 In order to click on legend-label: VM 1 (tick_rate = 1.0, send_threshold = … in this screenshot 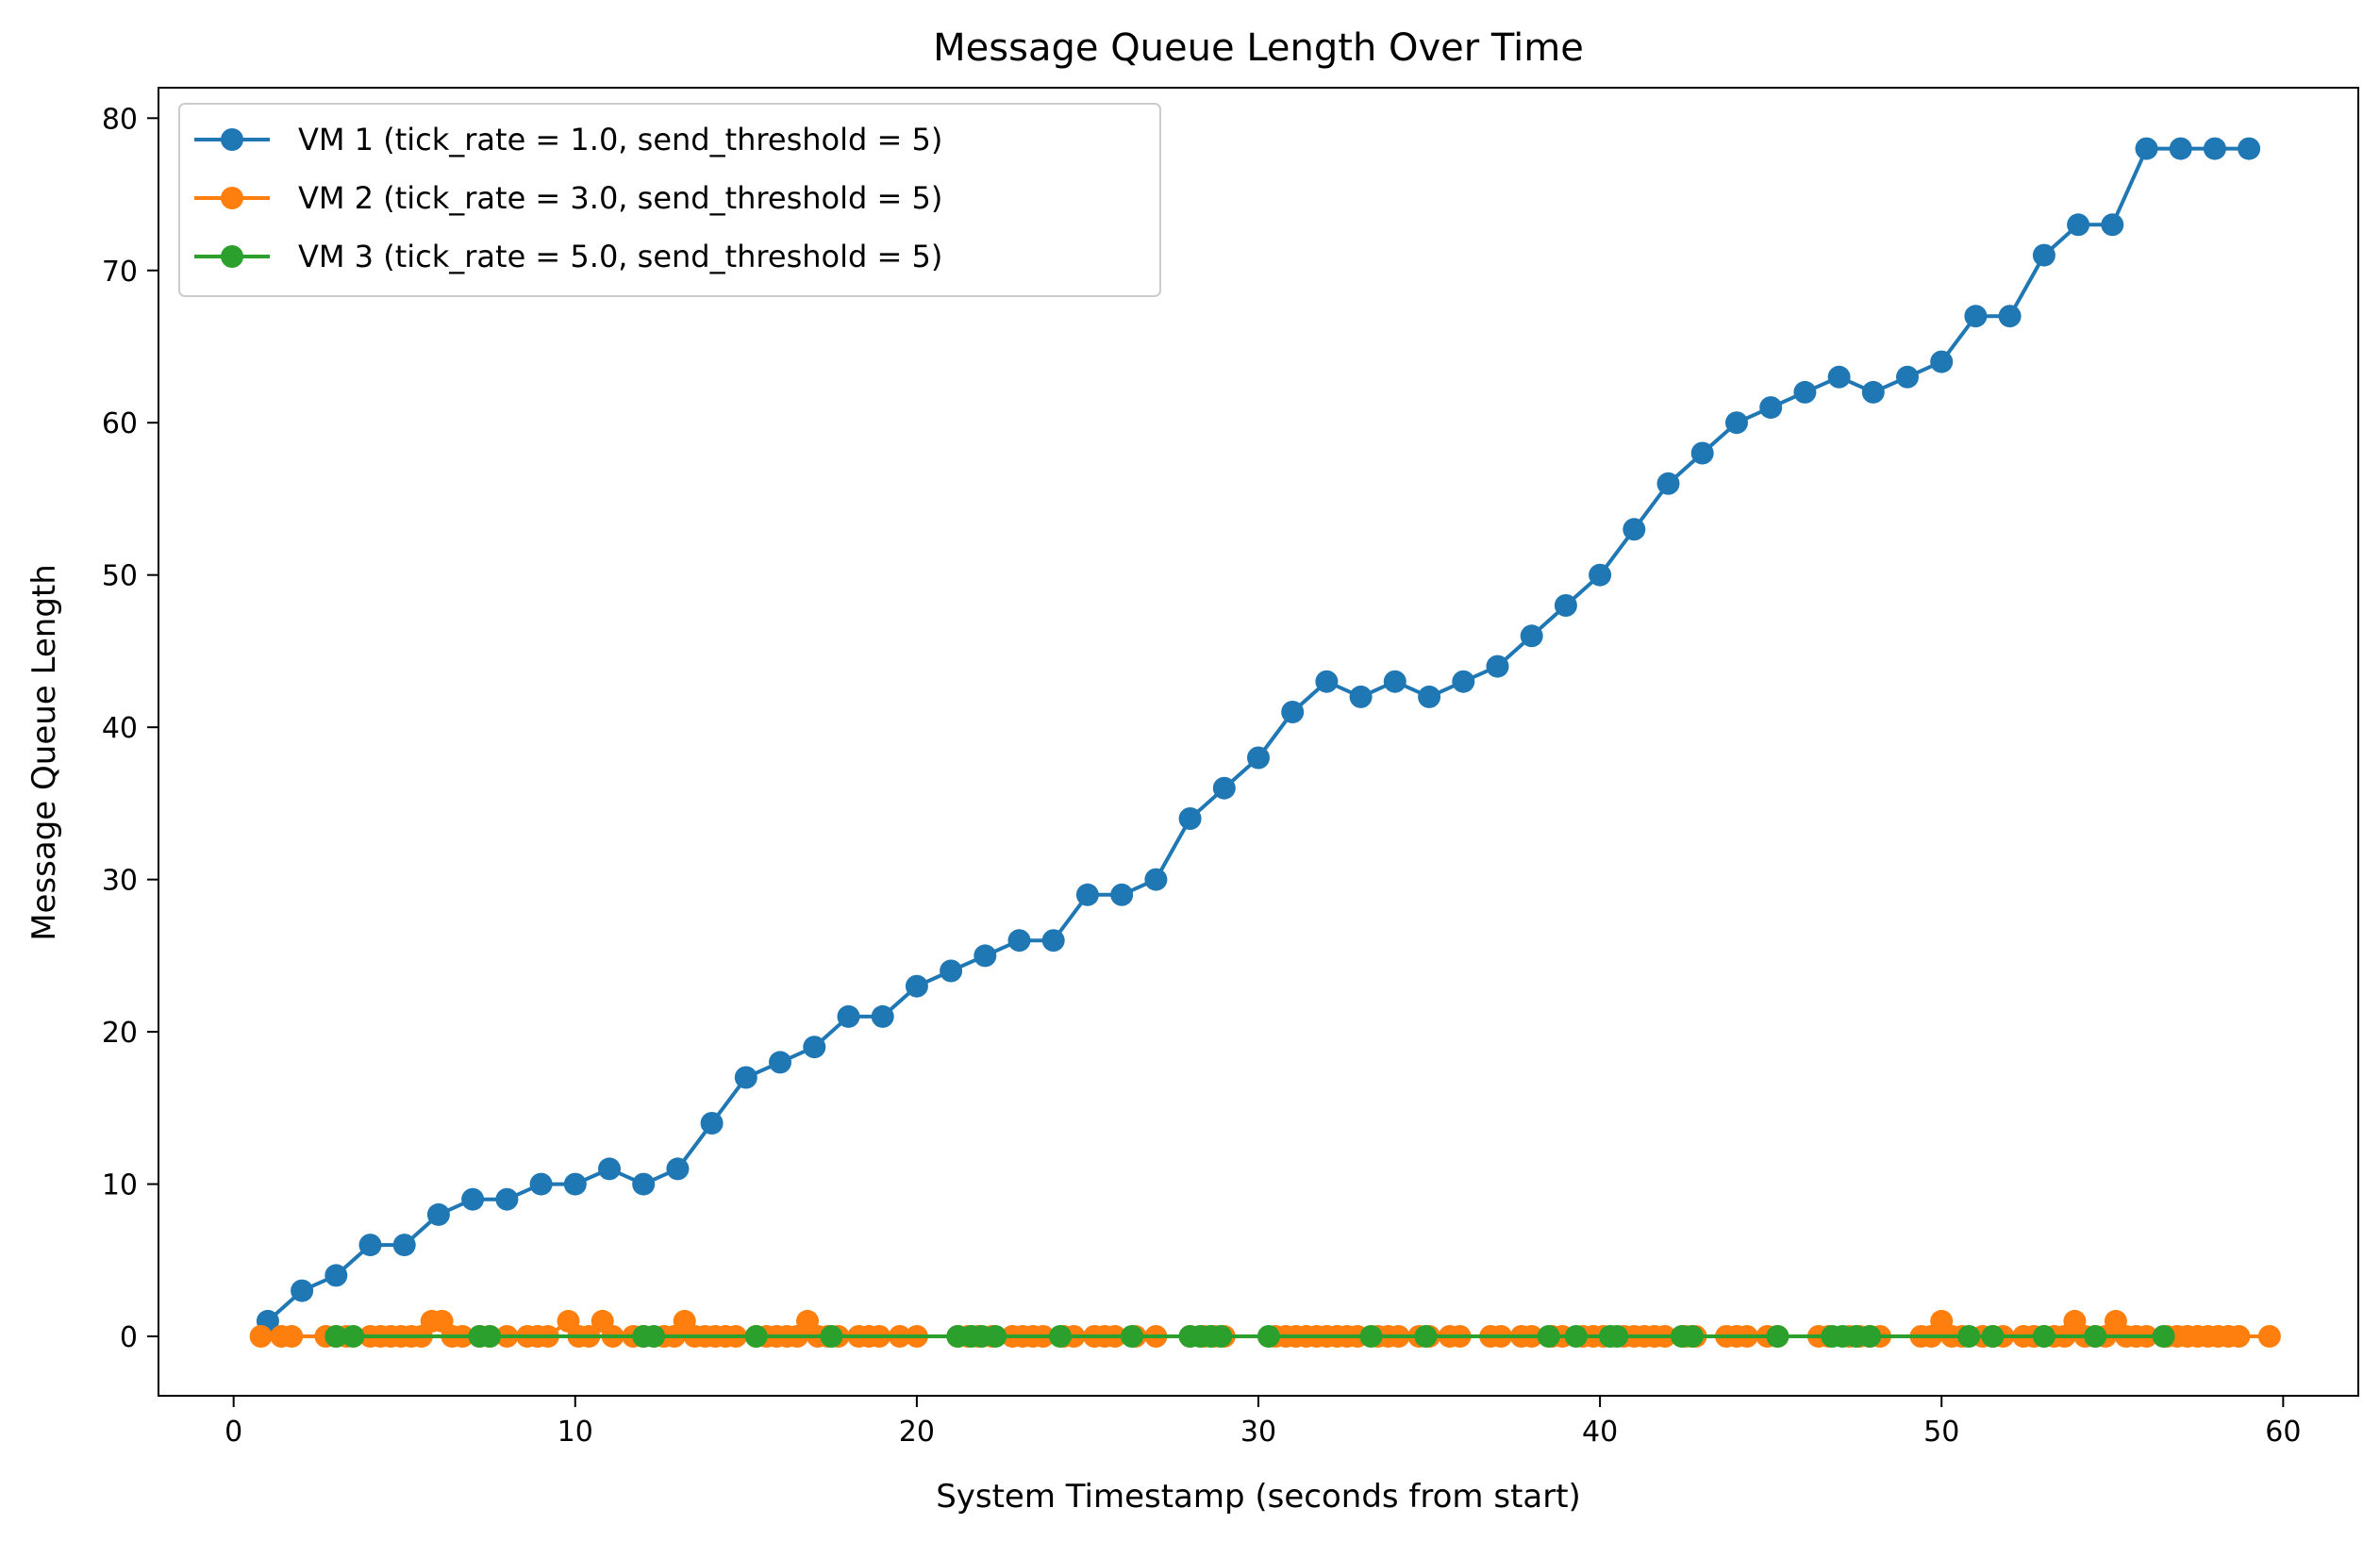, I will do `click(620, 139)`.